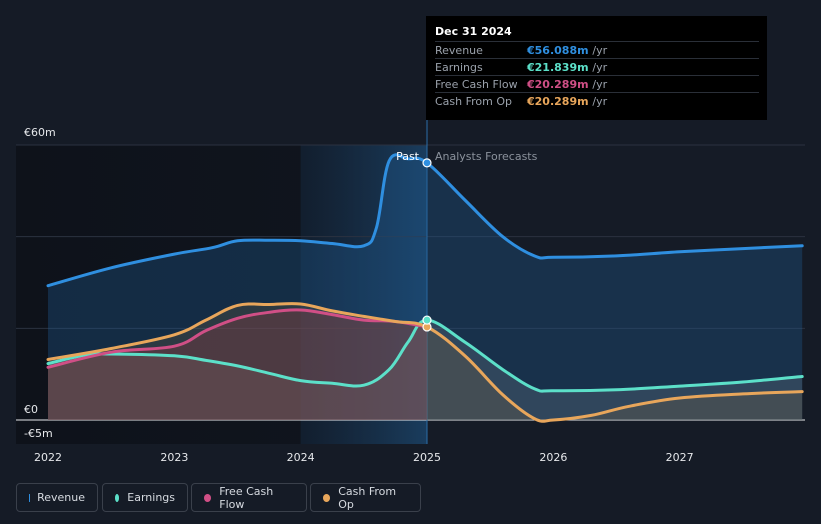  Describe the element at coordinates (40, 132) in the screenshot. I see `y-tick-label: €60m` at that location.